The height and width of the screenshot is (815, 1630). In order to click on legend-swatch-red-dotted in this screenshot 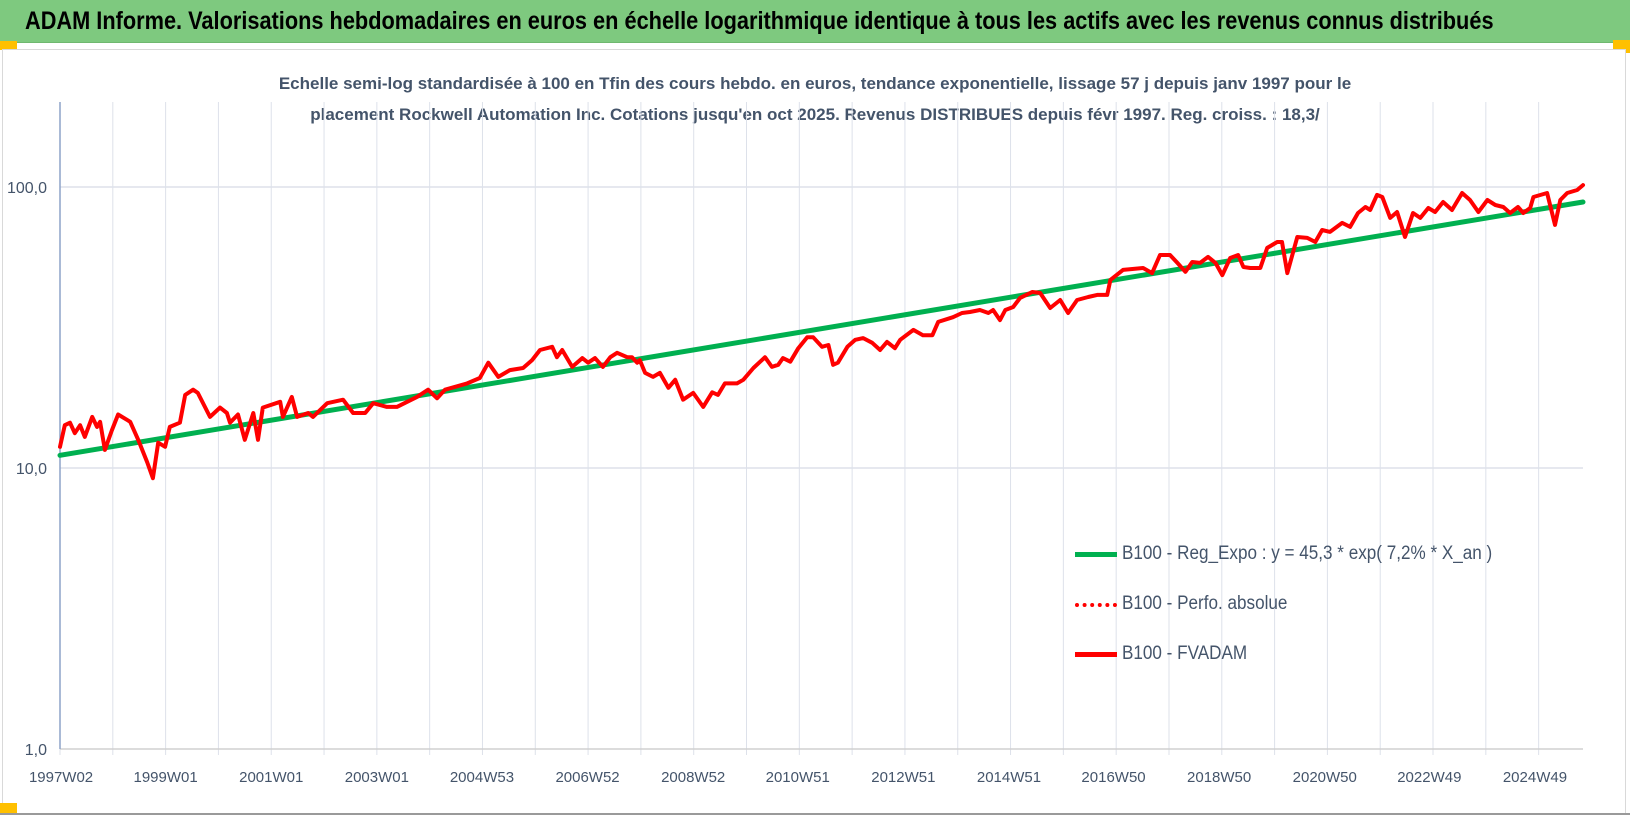, I will do `click(1096, 605)`.